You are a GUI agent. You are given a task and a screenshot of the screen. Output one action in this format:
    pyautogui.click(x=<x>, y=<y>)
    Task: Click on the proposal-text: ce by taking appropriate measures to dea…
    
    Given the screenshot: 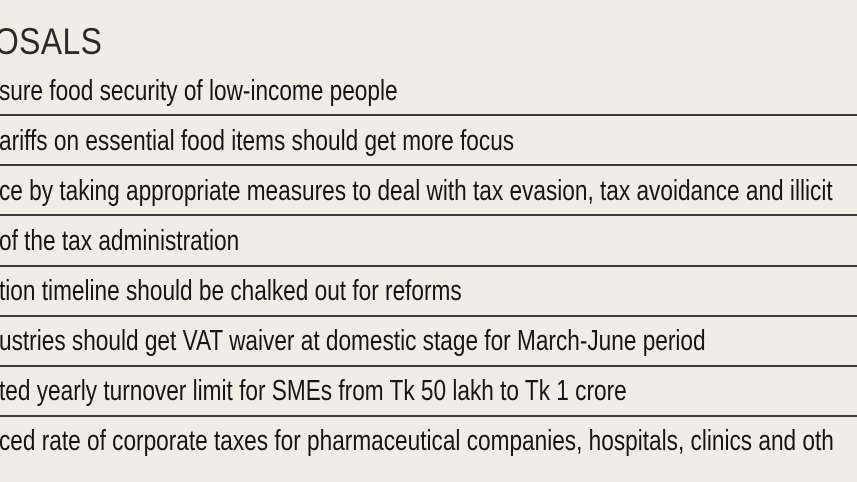 What is the action you would take?
    pyautogui.click(x=416, y=191)
    